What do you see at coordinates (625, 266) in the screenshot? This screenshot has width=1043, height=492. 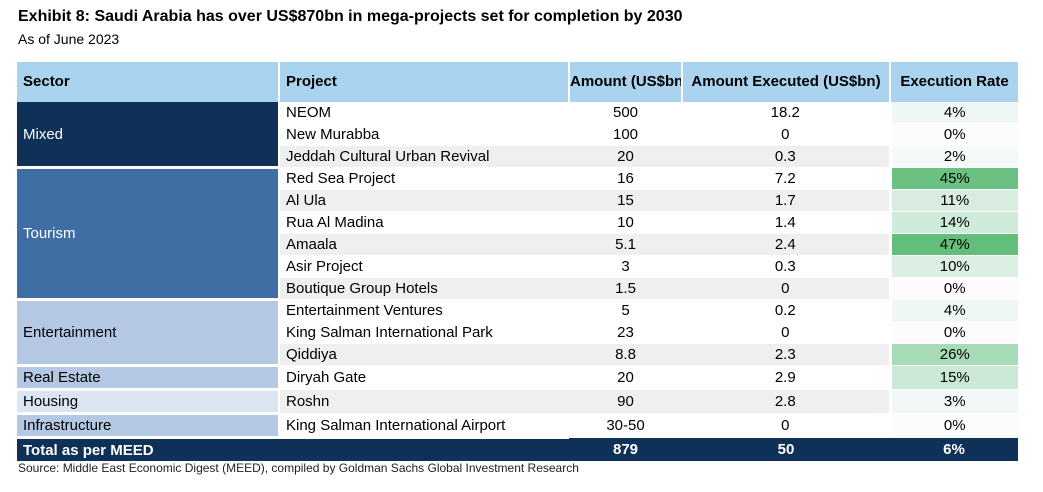 I see `amount-value: 3` at bounding box center [625, 266].